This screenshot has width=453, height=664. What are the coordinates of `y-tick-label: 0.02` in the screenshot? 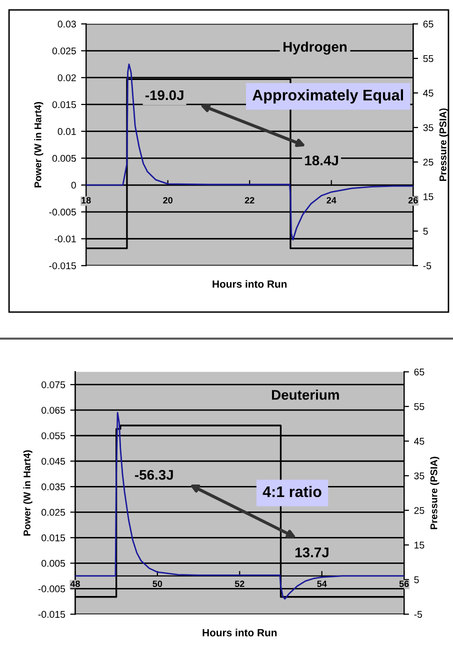 It's located at (67, 78).